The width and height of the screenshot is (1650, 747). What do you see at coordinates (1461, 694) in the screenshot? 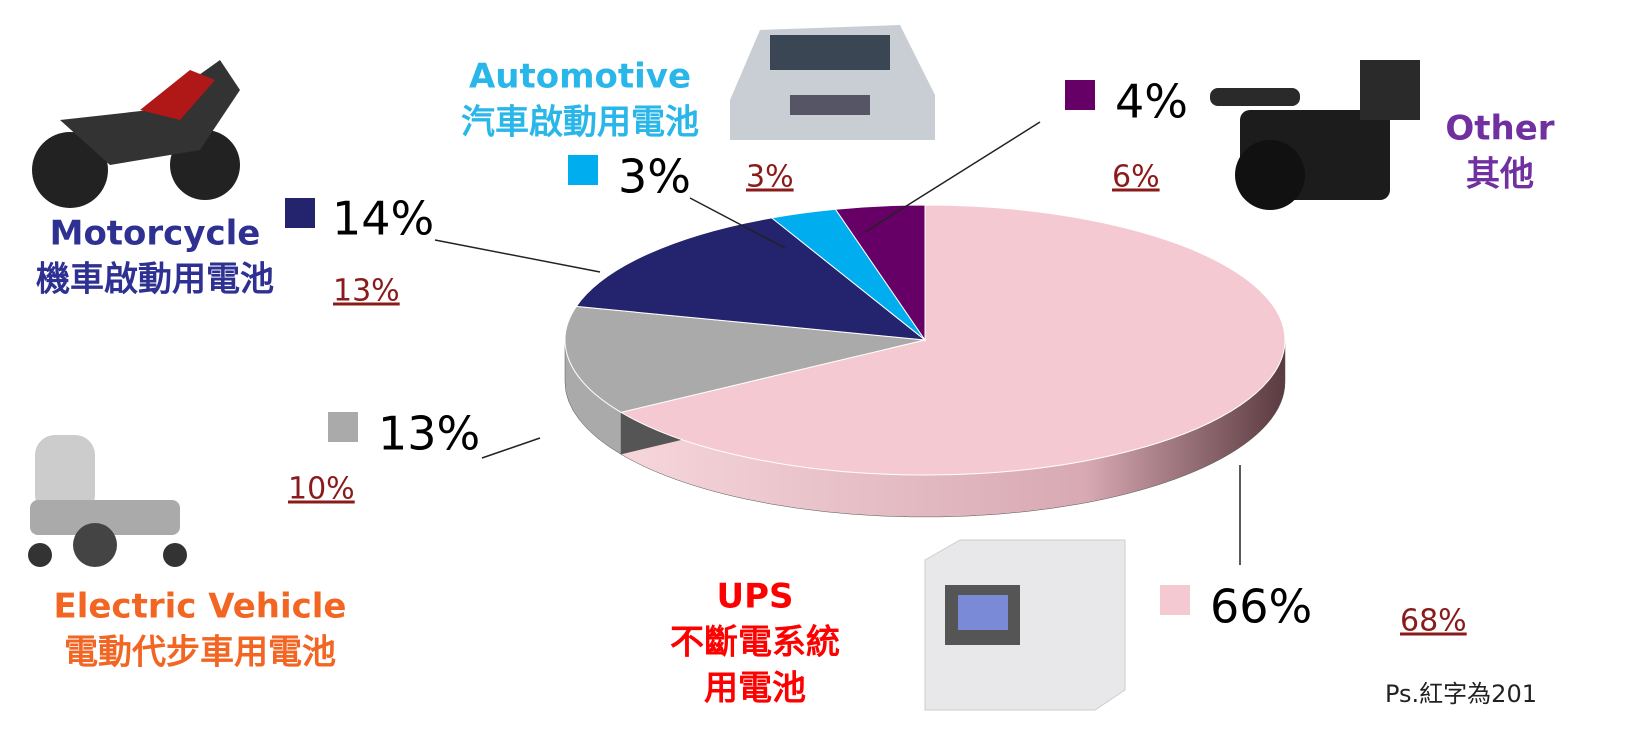
I see `footnote: Ps.紅字為201` at bounding box center [1461, 694].